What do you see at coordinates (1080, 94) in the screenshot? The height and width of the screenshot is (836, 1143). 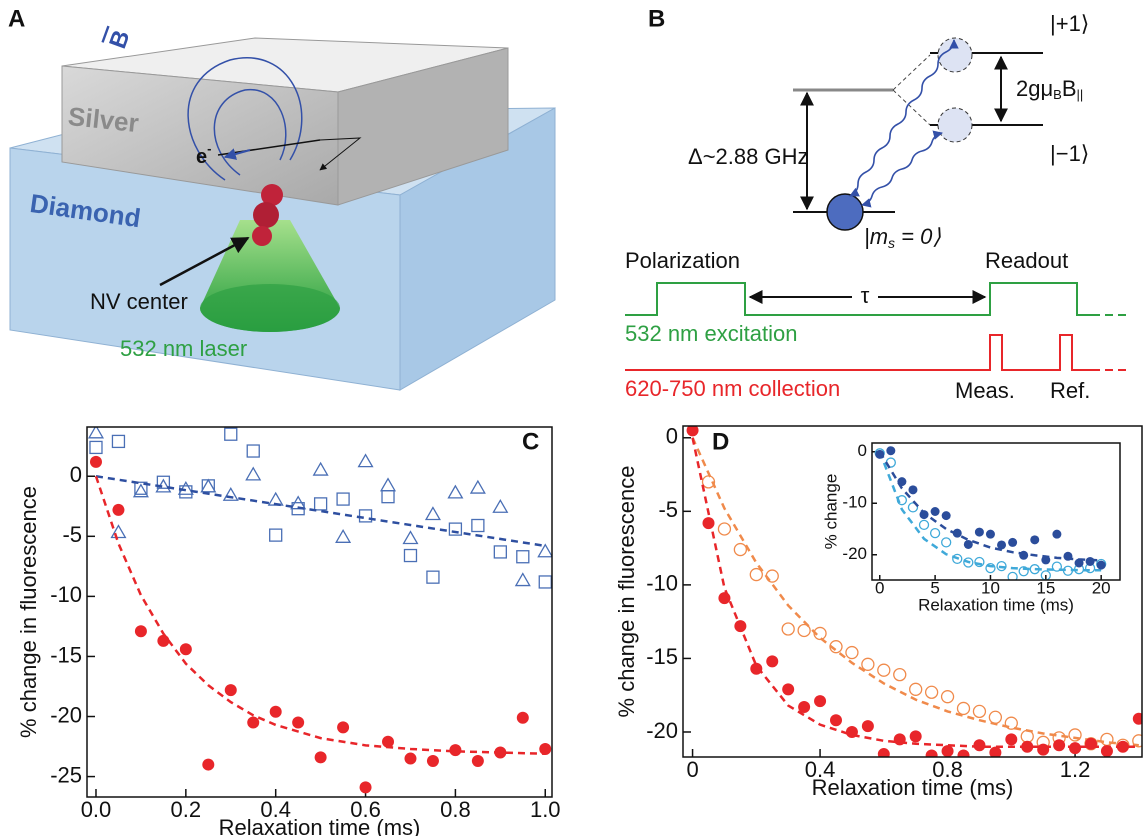 I see `splitting-sub: ||` at bounding box center [1080, 94].